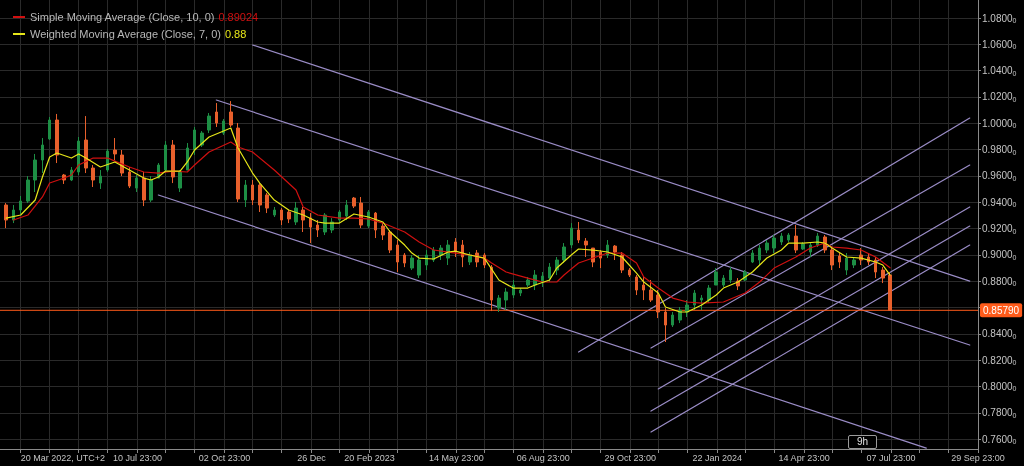  What do you see at coordinates (238, 17) in the screenshot?
I see `annotation: 0.89024` at bounding box center [238, 17].